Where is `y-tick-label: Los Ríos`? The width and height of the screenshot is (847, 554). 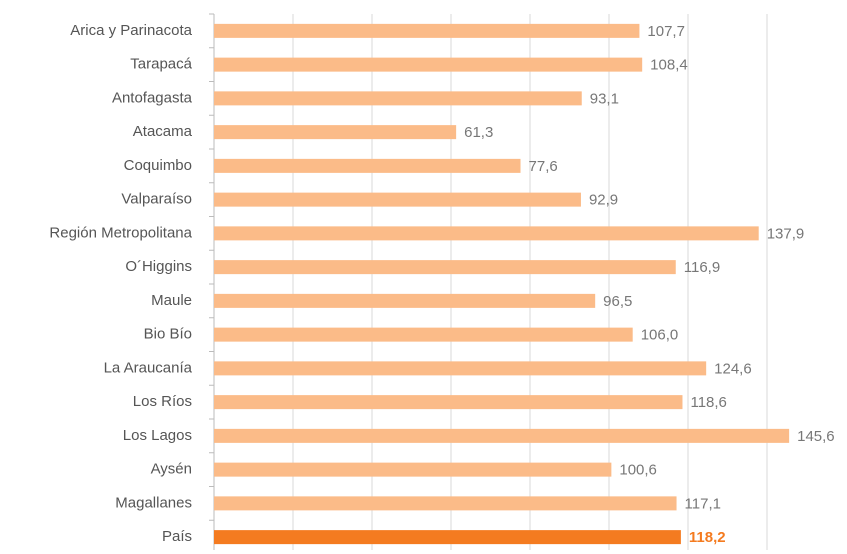
y-tick-label: Los Ríos is located at coordinates (162, 401).